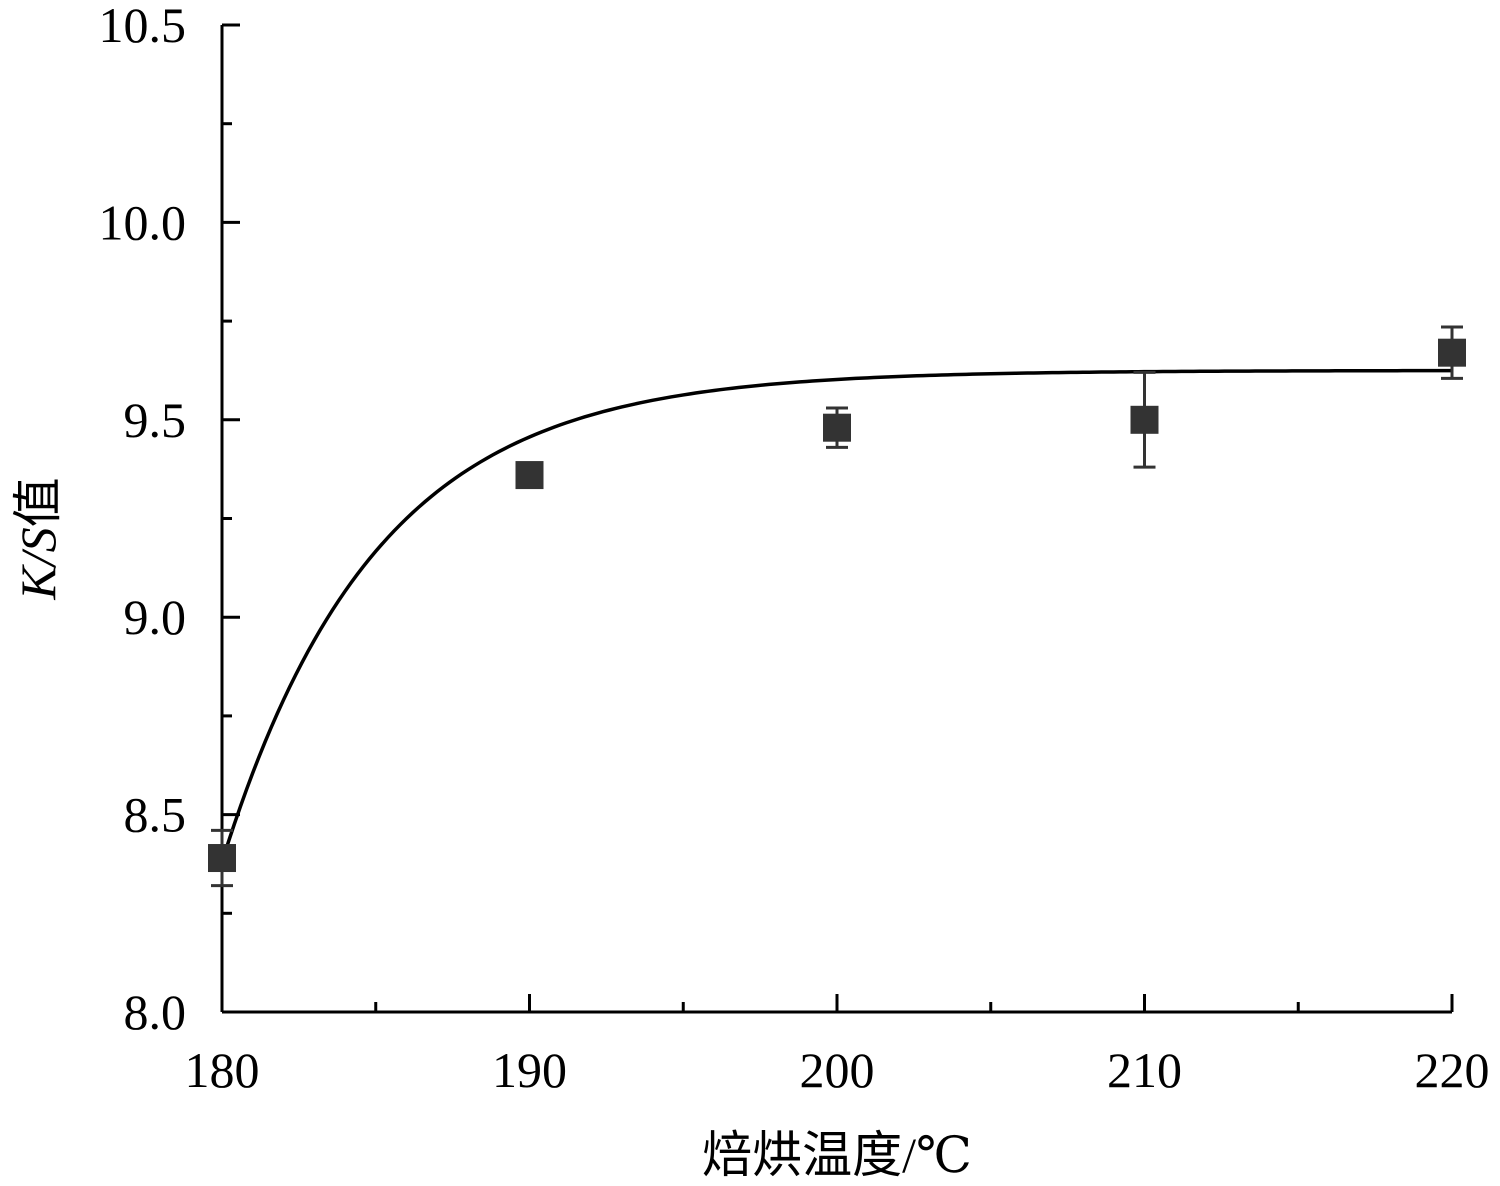 This screenshot has height=1186, width=1500. Describe the element at coordinates (143, 26) in the screenshot. I see `y-tick-label: 10.5` at that location.